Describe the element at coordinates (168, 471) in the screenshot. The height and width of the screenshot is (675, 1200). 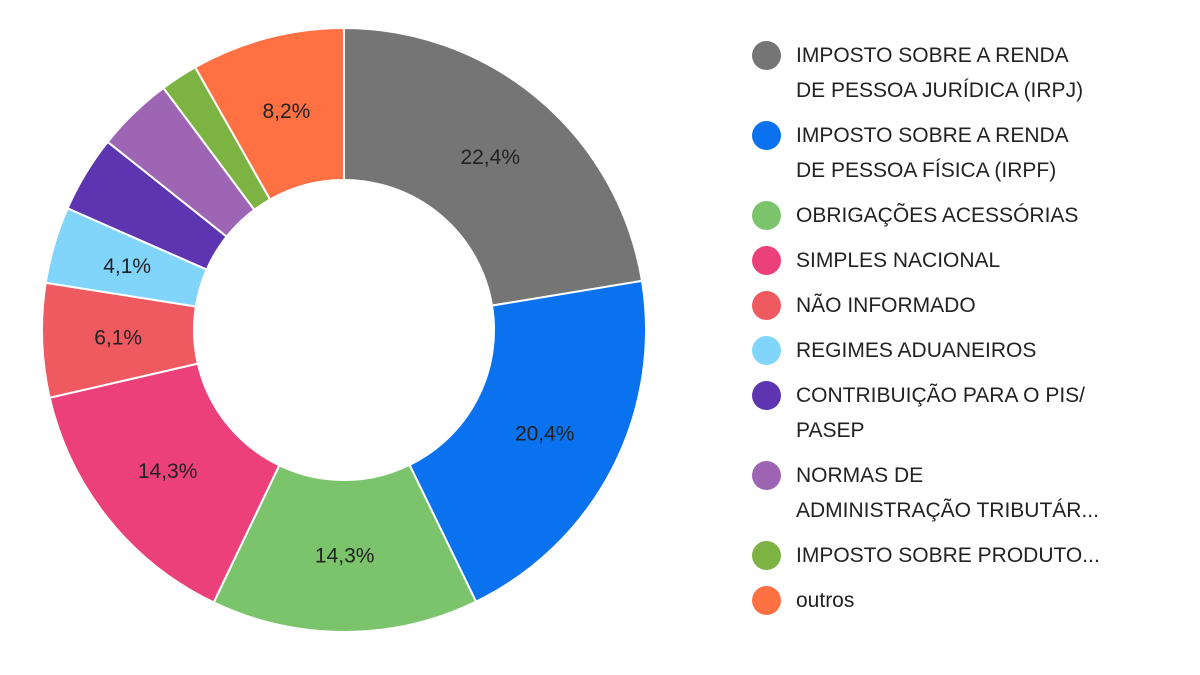
I see `slice-label-3: 14,3%` at that location.